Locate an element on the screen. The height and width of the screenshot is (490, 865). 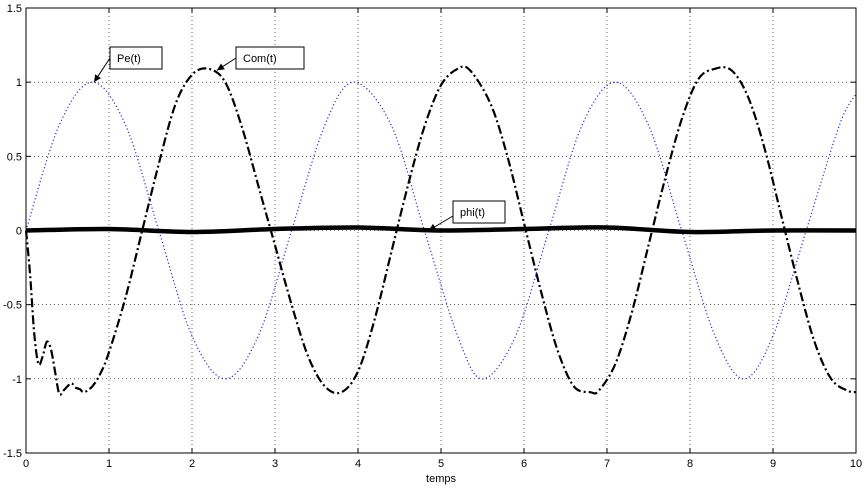
annotation-label: Pe(t) is located at coordinates (129, 59).